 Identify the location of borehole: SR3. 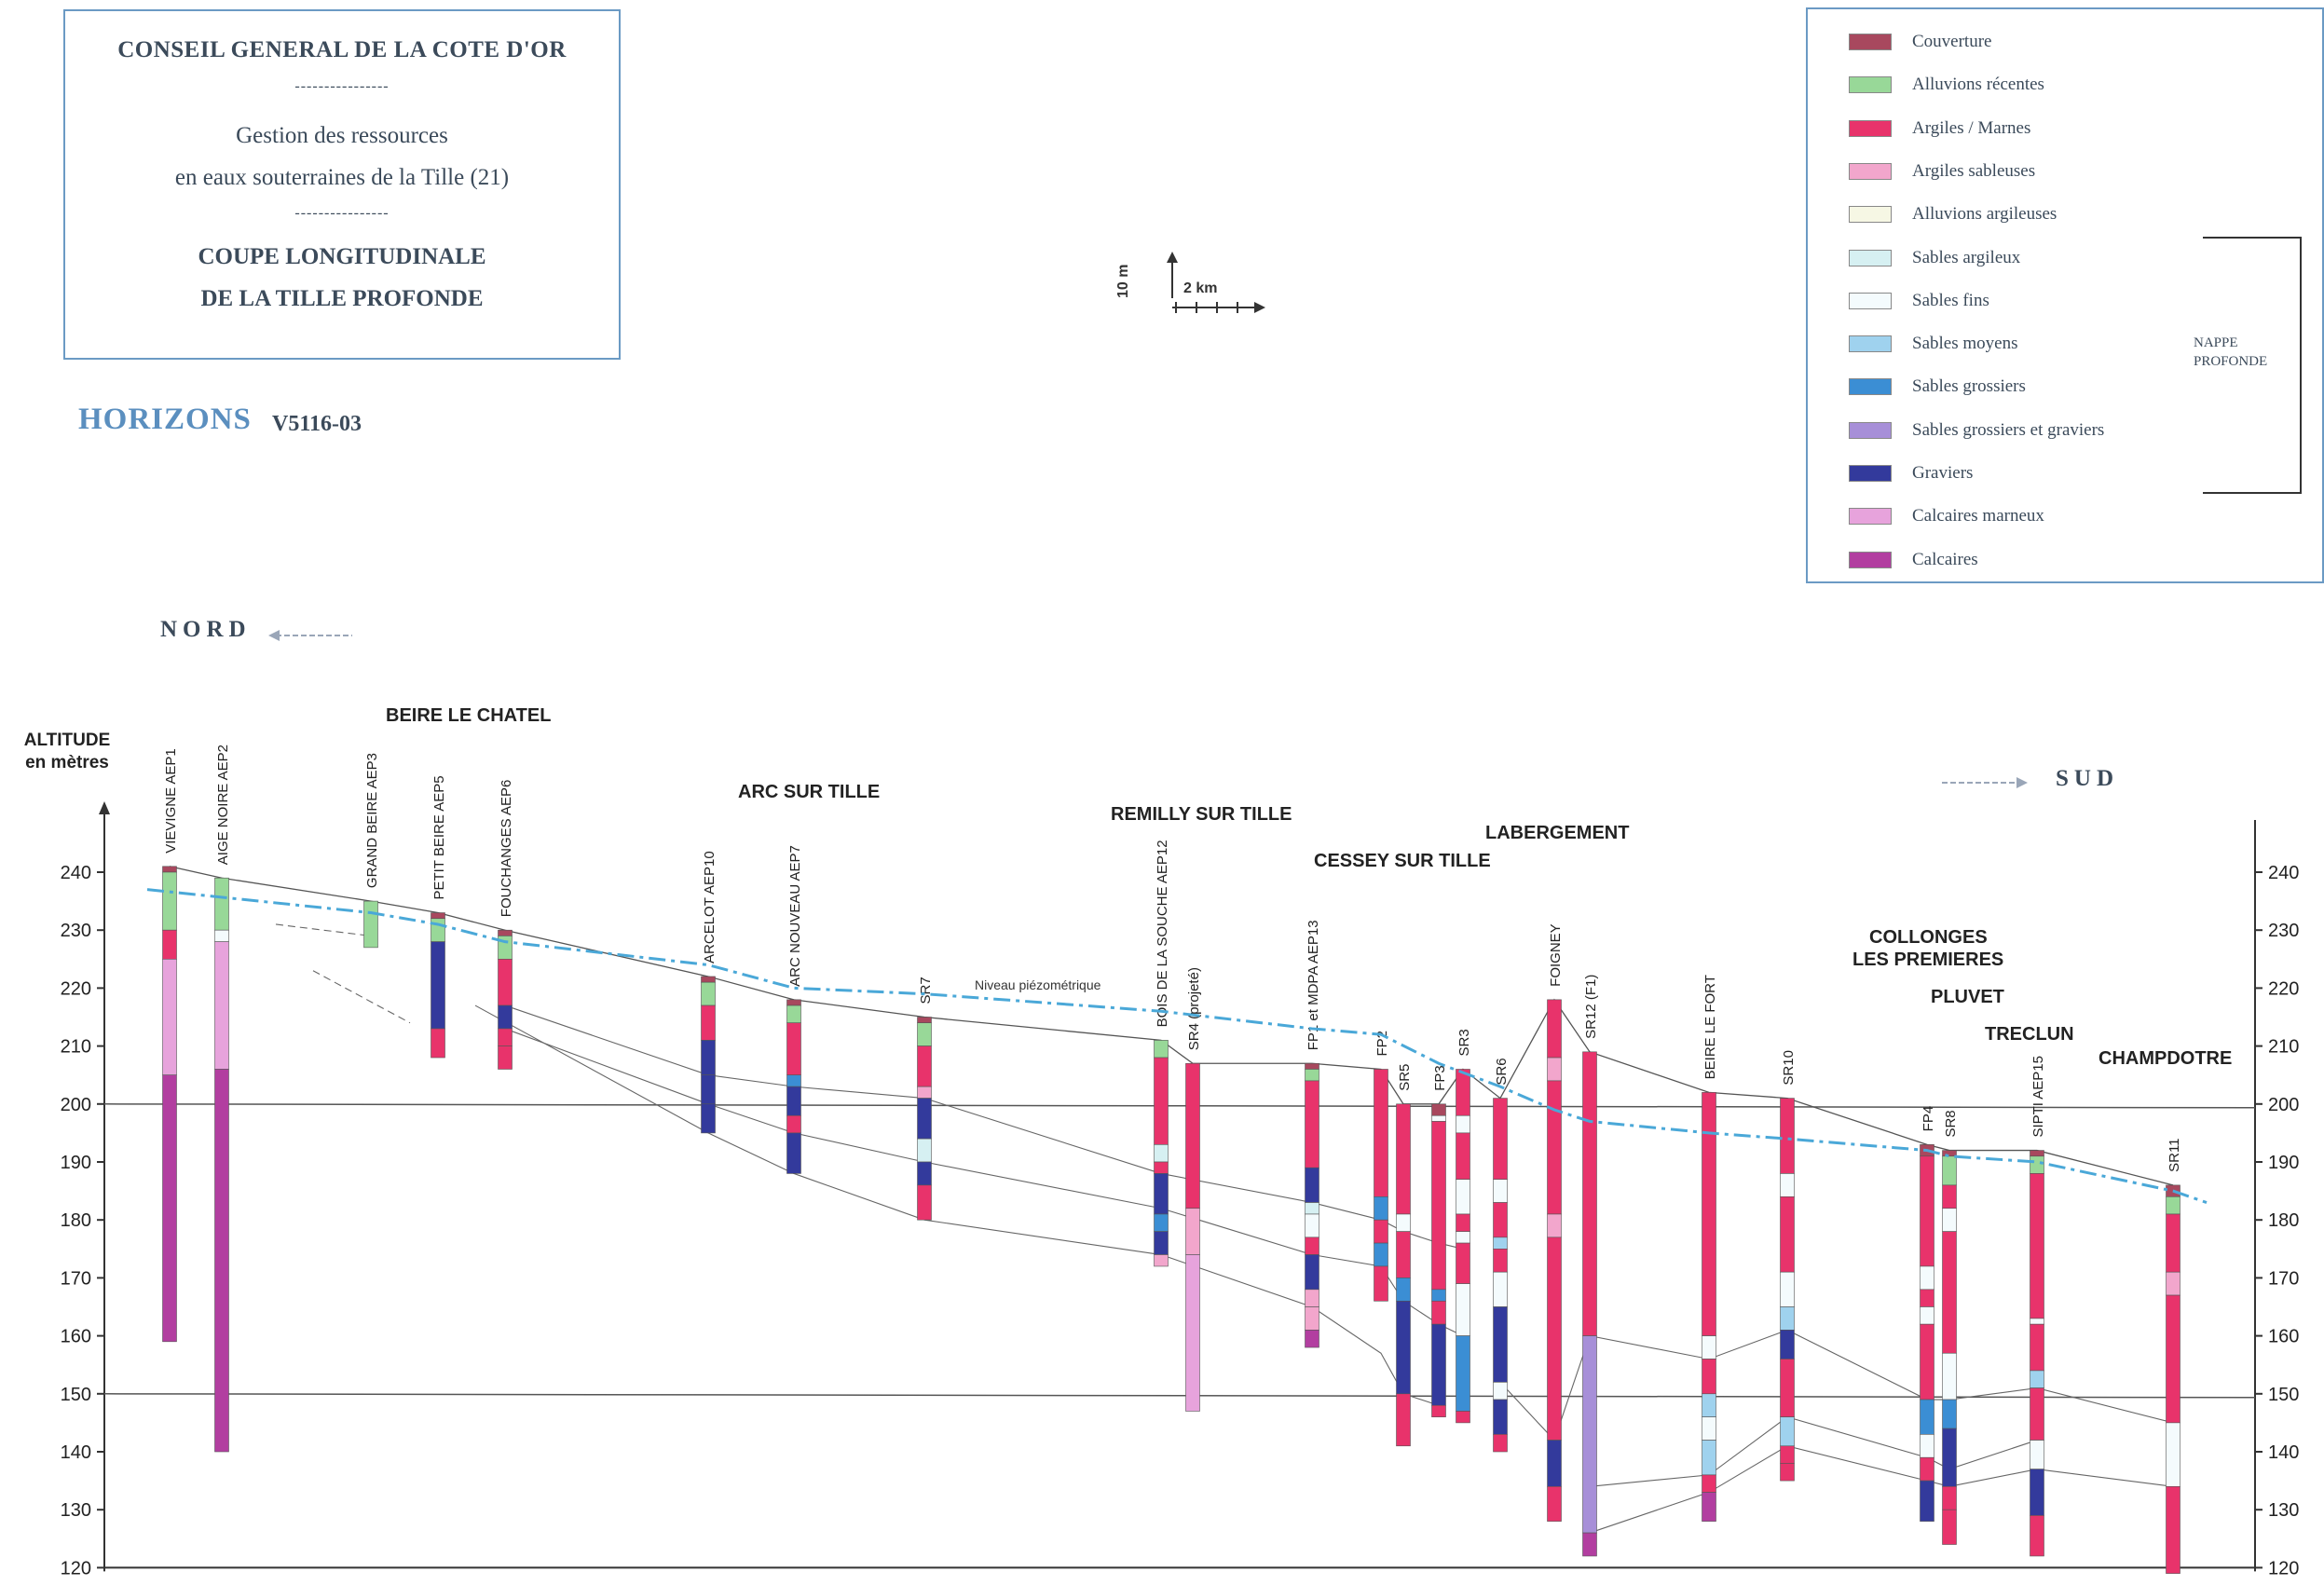
(1464, 1227).